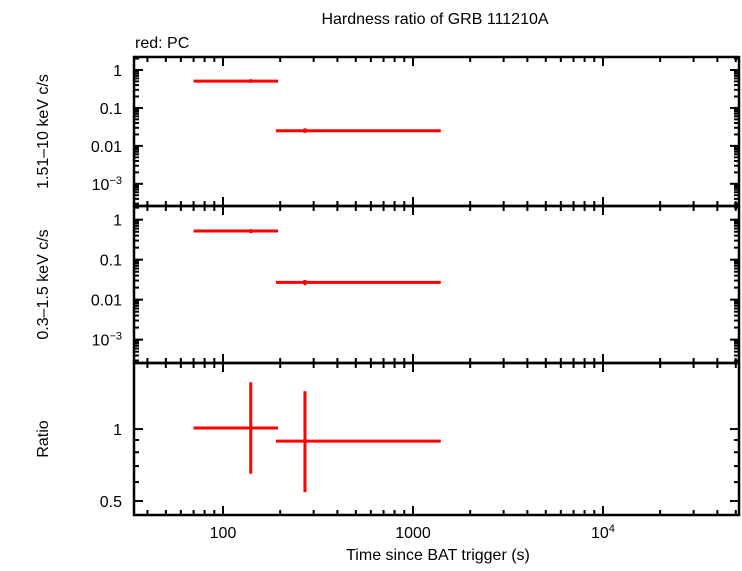  Describe the element at coordinates (162, 43) in the screenshot. I see `legend-note: red: PC` at that location.